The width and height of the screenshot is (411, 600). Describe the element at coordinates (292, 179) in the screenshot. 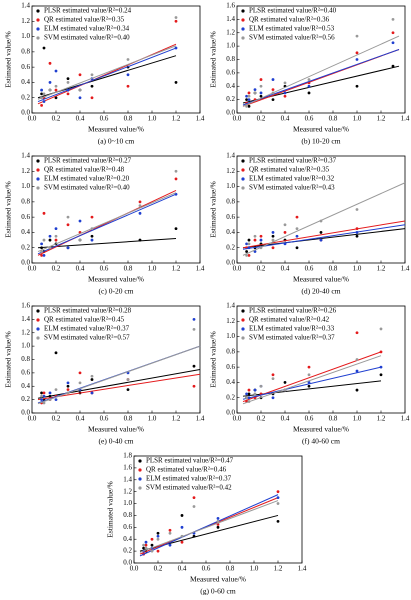

I see `legend-label: ELM estimated value/R²=0.32` at that location.